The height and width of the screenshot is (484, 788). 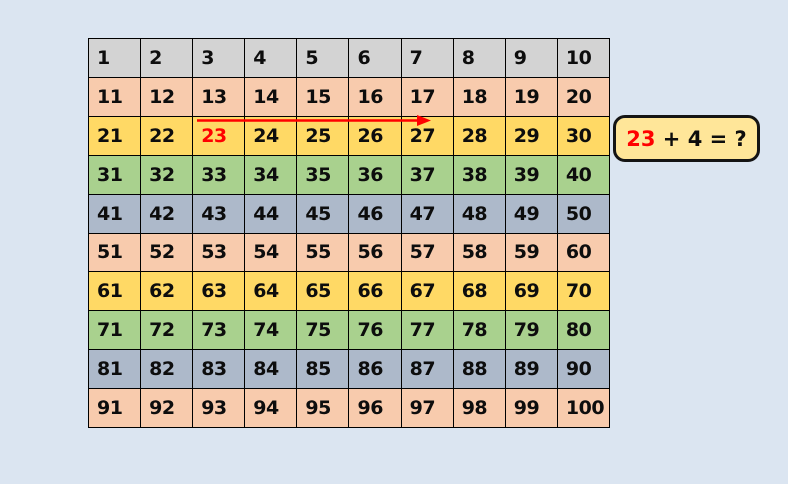 What do you see at coordinates (167, 331) in the screenshot?
I see `grid-cell-72: 72` at bounding box center [167, 331].